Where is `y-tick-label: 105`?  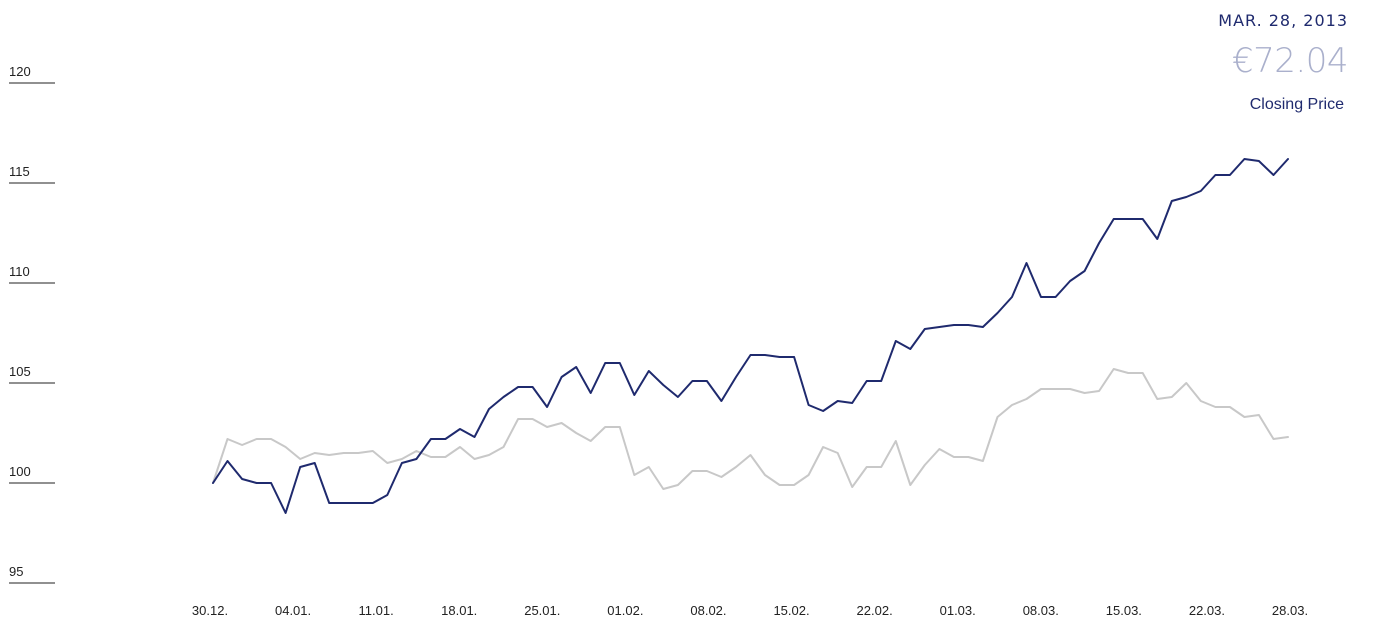 y-tick-label: 105 is located at coordinates (20, 371).